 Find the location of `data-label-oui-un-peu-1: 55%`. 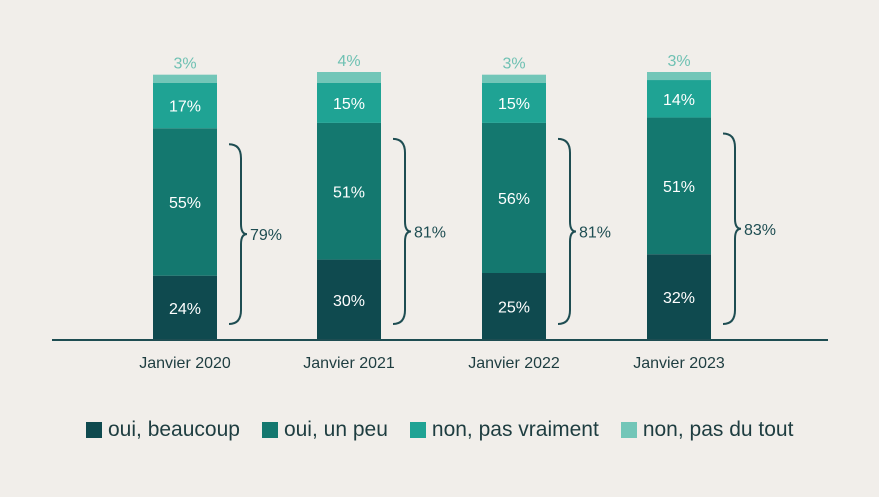

data-label-oui-un-peu-1: 55% is located at coordinates (185, 203).